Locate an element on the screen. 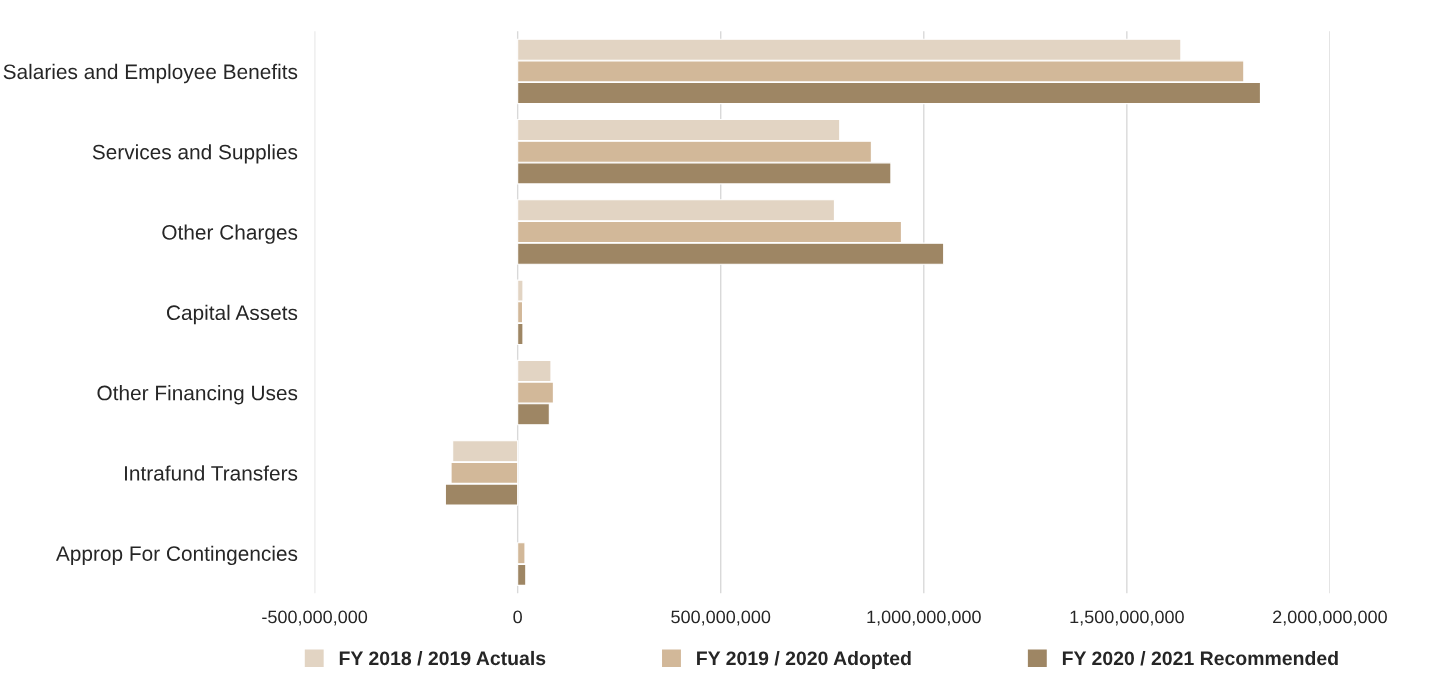 The image size is (1430, 694). x-tick-label: 0 is located at coordinates (517, 617).